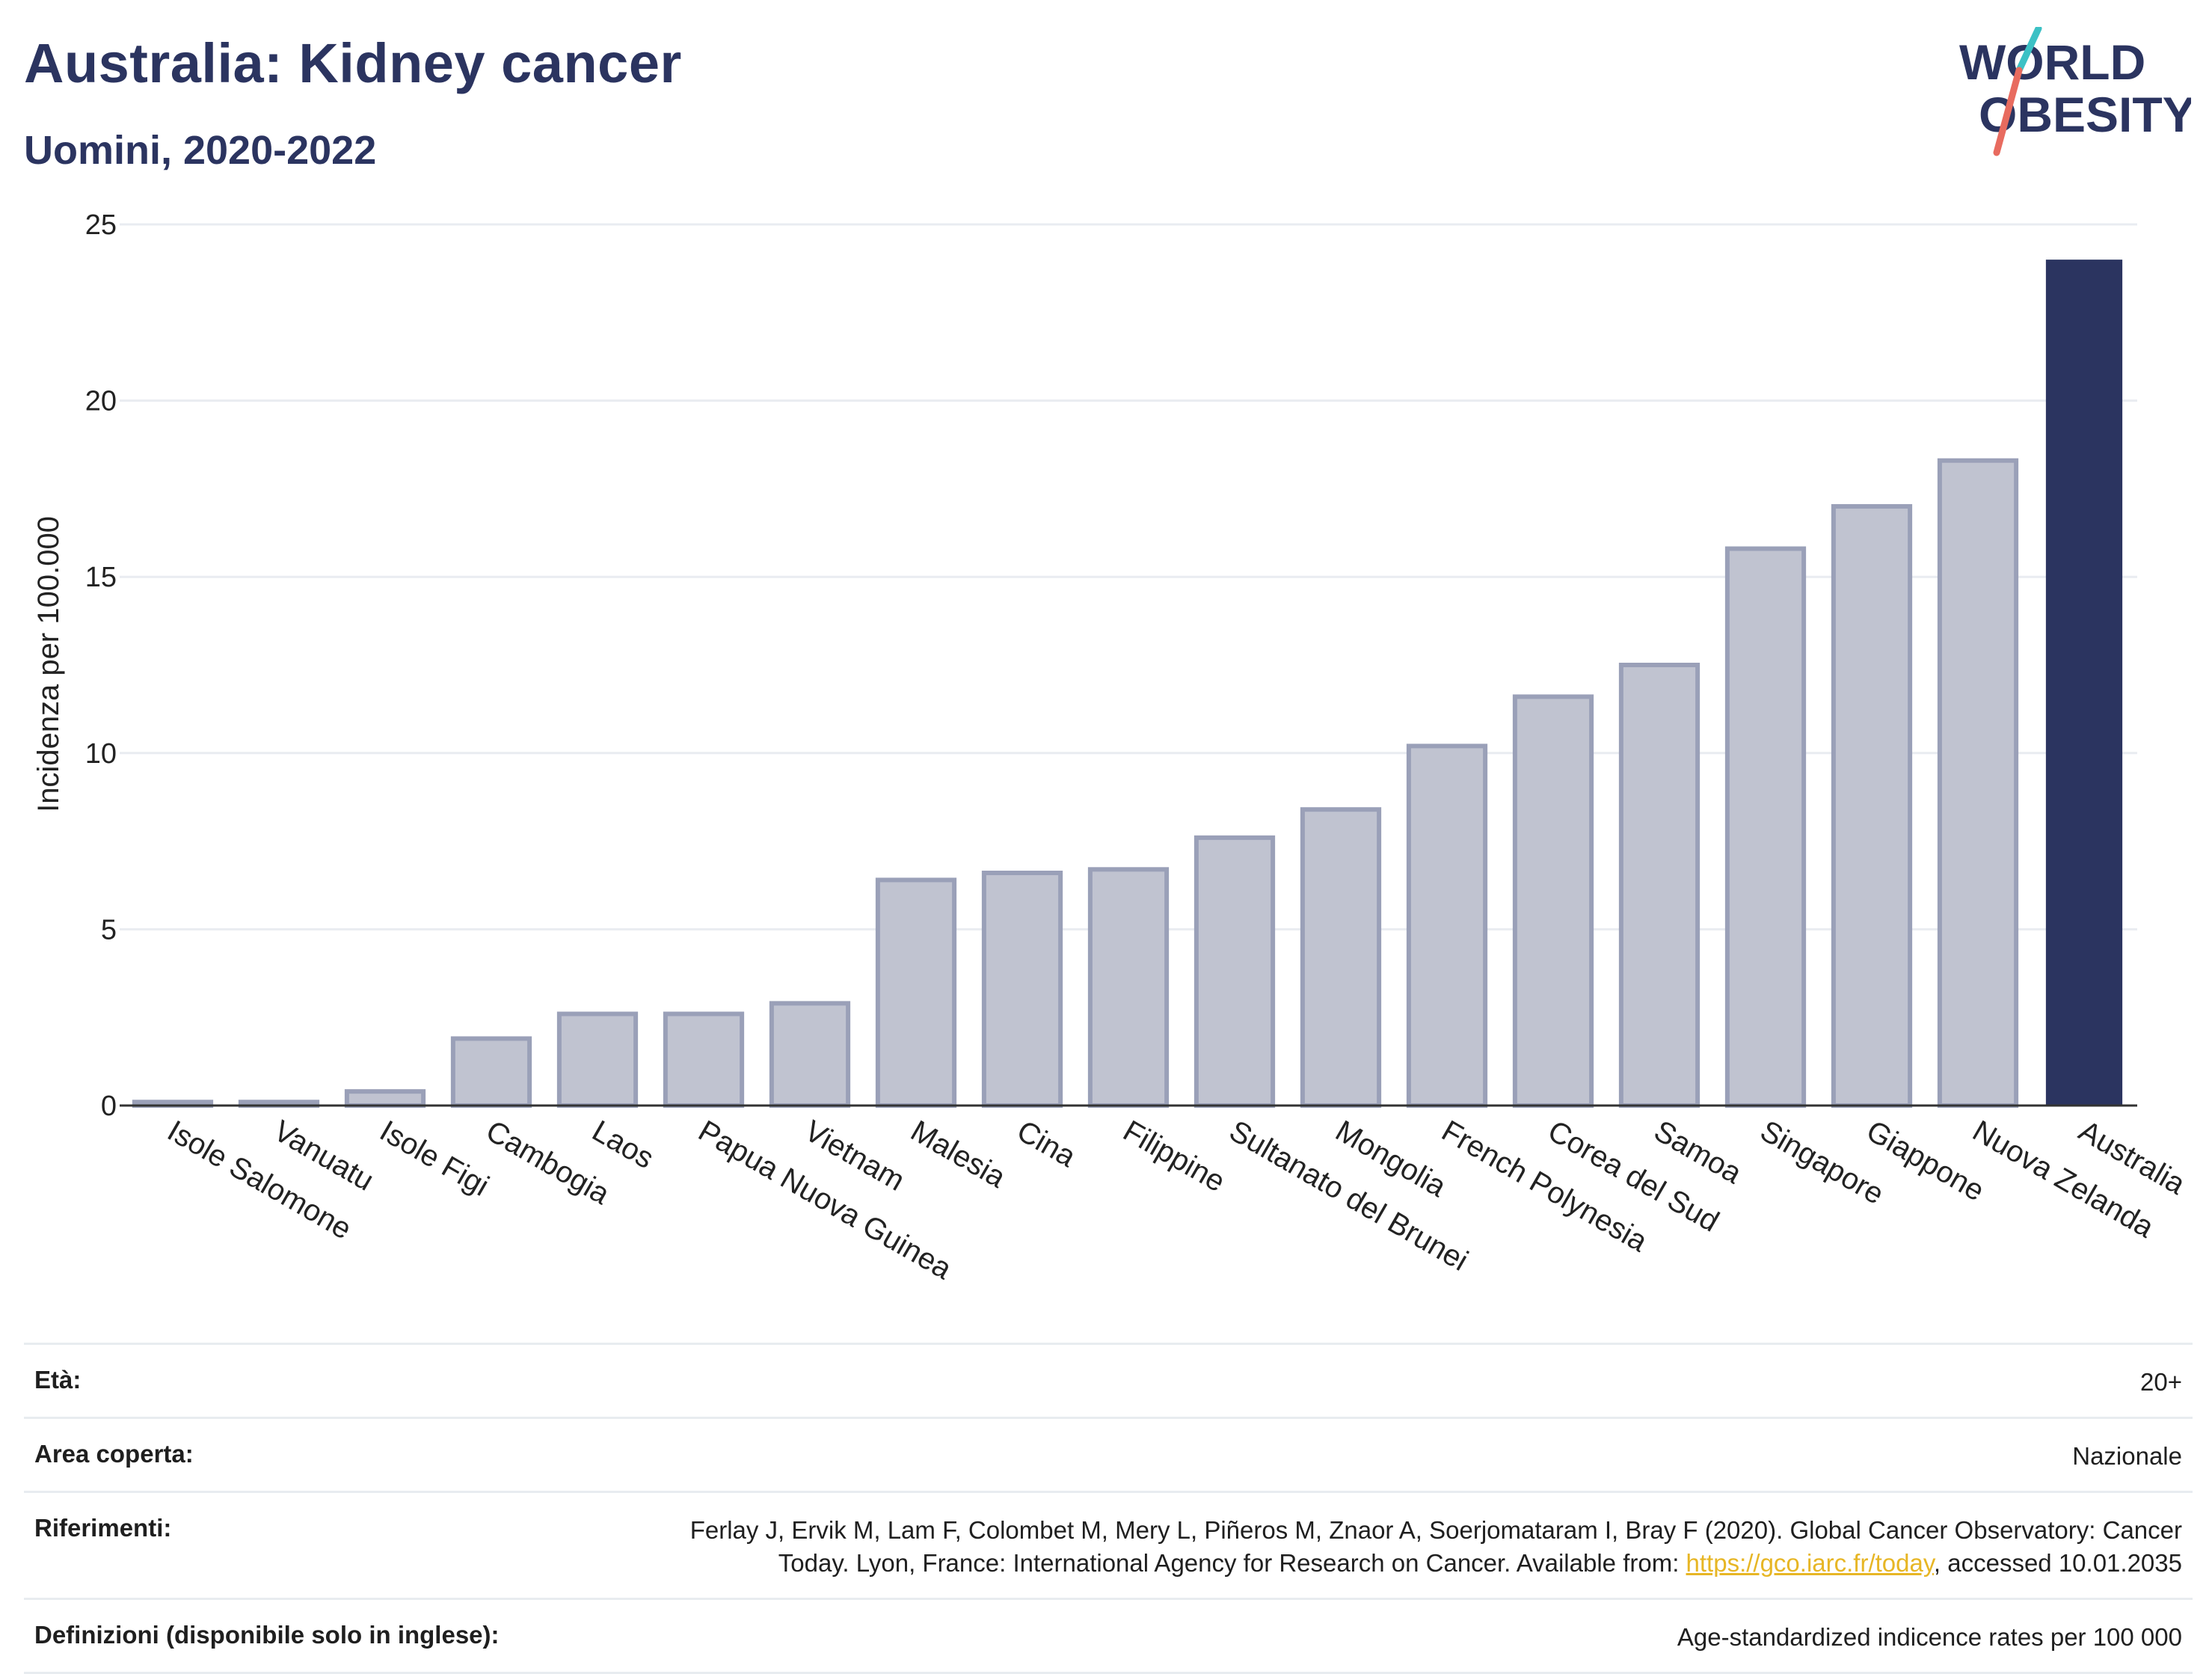 This screenshot has height=1674, width=2212. Describe the element at coordinates (200, 151) in the screenshot. I see `page-subtitle: Uomini, 2020-2022` at that location.